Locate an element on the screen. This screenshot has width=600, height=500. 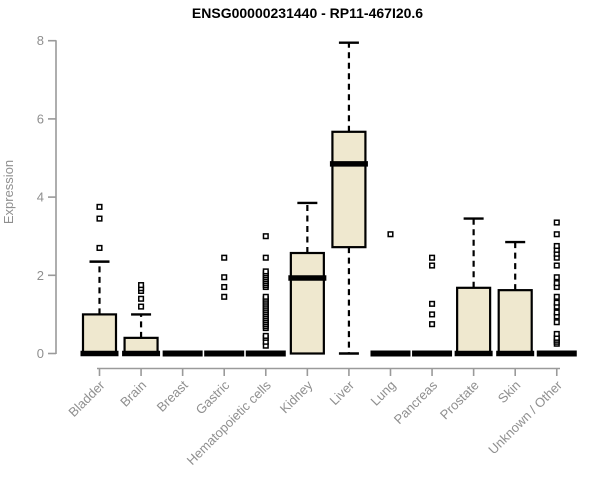
y-tick-label: 4 is located at coordinates (40, 197).